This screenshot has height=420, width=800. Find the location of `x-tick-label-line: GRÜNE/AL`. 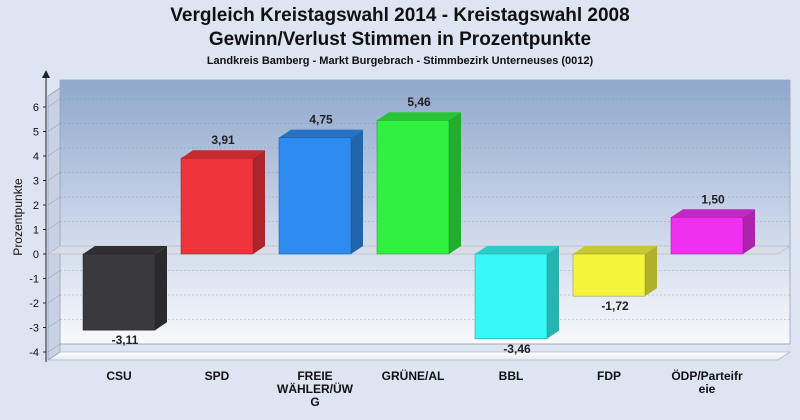

x-tick-label-line: GRÜNE/AL is located at coordinates (413, 375).